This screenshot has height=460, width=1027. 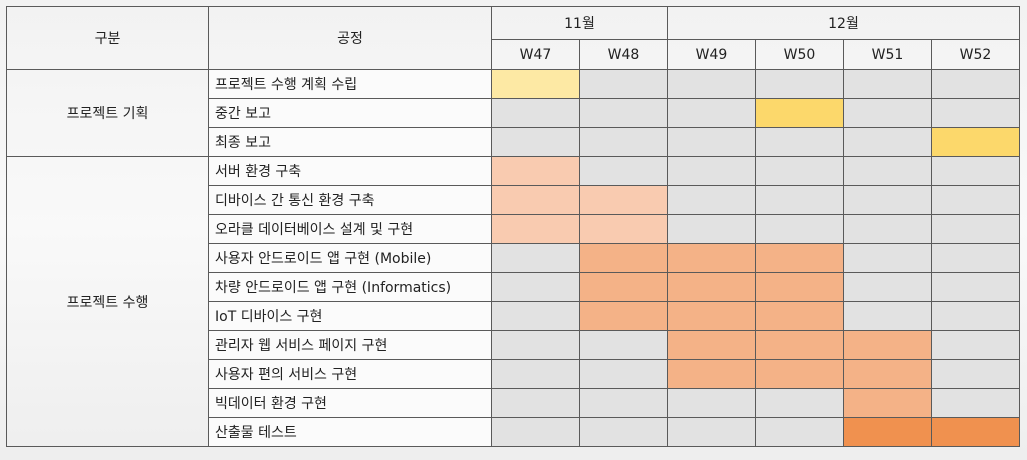 I want to click on table-row: 오라클 데이터베이스 설계 및 구현, so click(x=513, y=229).